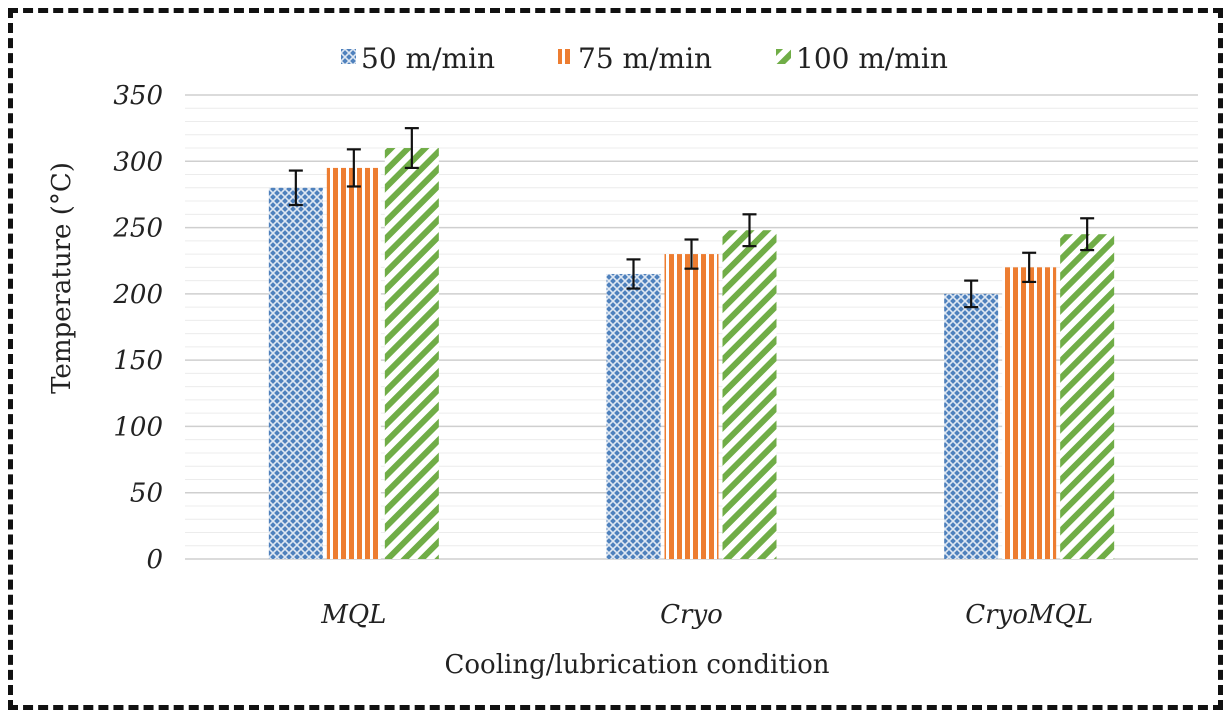  Describe the element at coordinates (138, 162) in the screenshot. I see `y-tick-label: 300` at that location.